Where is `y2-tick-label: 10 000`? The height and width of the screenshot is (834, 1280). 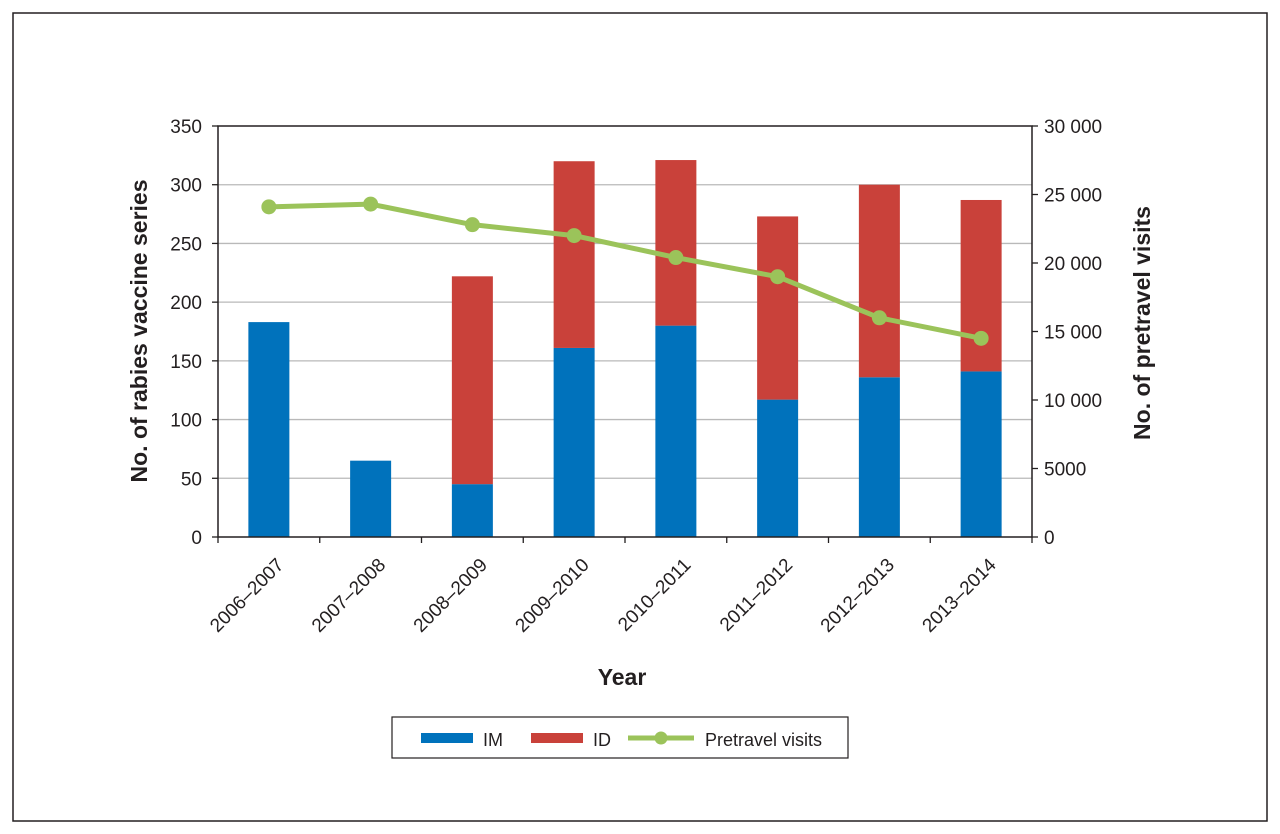
y2-tick-label: 10 000 is located at coordinates (1073, 401).